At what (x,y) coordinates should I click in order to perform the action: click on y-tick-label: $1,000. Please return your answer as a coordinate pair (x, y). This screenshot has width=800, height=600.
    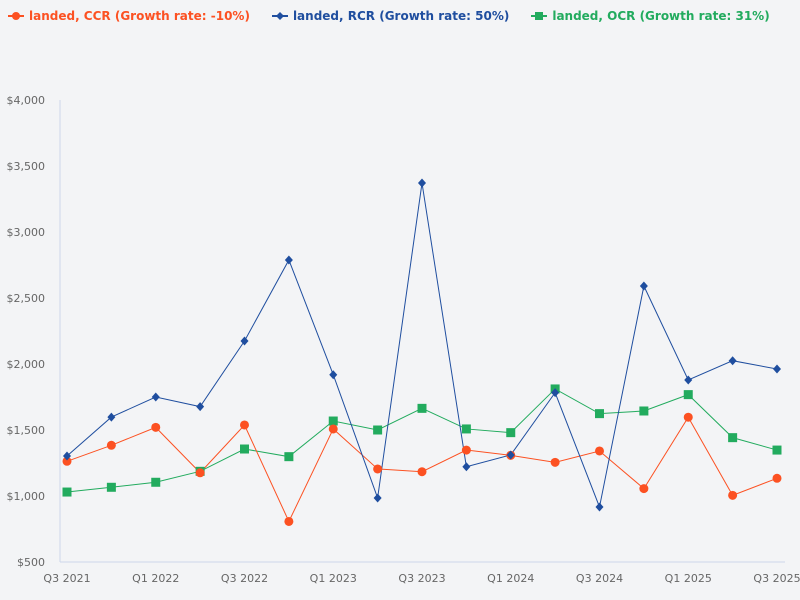
    Looking at the image, I should click on (26, 496).